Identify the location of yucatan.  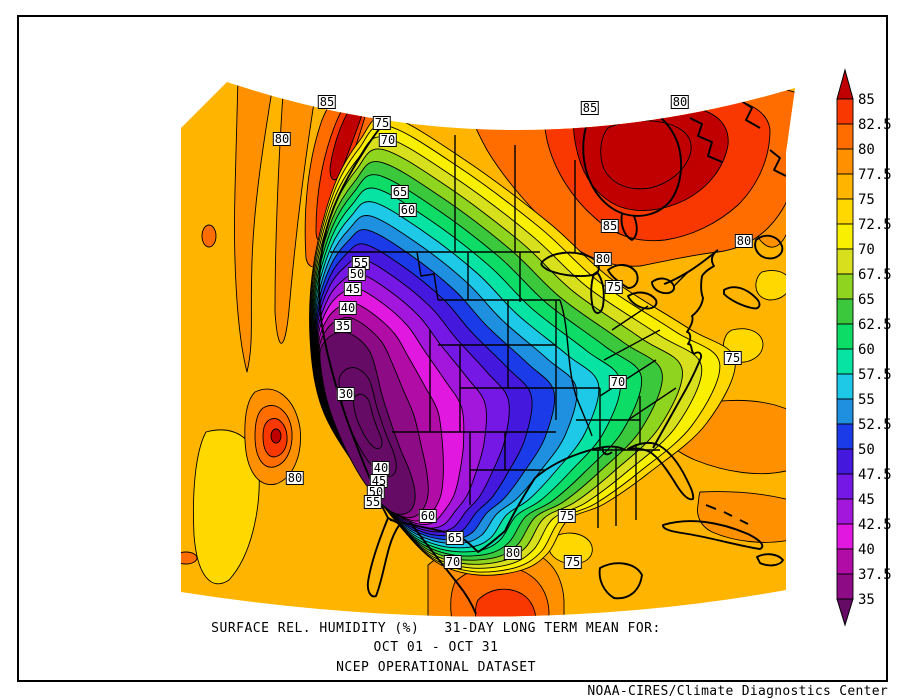
(620, 581).